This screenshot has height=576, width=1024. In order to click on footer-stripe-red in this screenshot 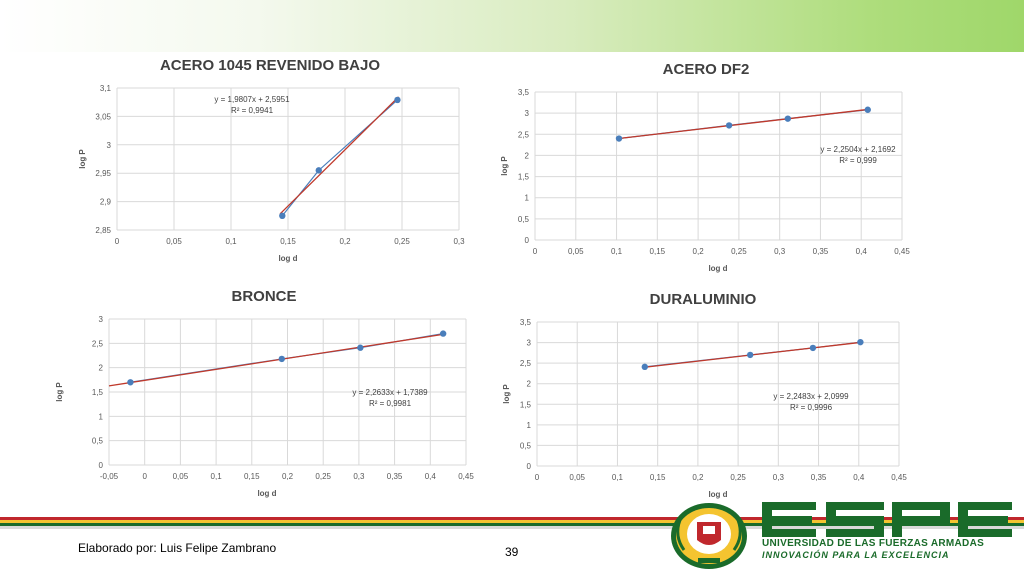, I will do `click(512, 518)`.